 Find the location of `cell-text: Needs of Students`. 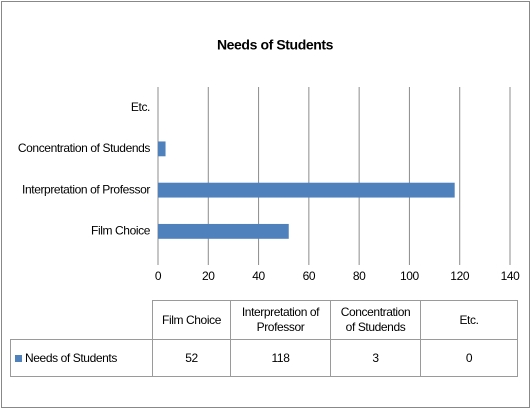

cell-text: Needs of Students is located at coordinates (71, 357).